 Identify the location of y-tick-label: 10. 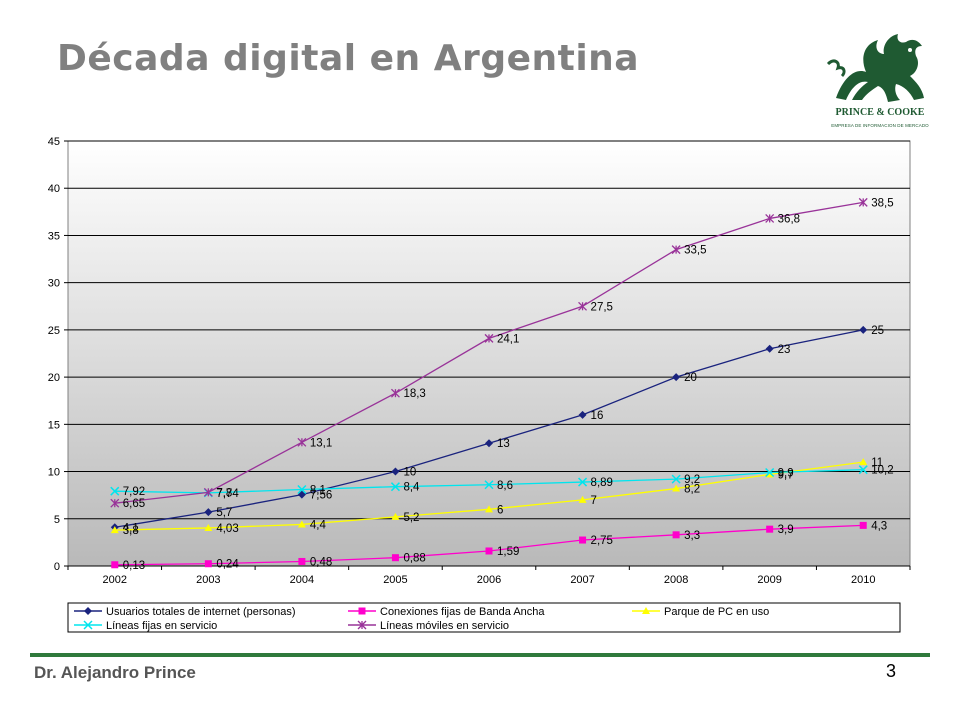
(54, 473).